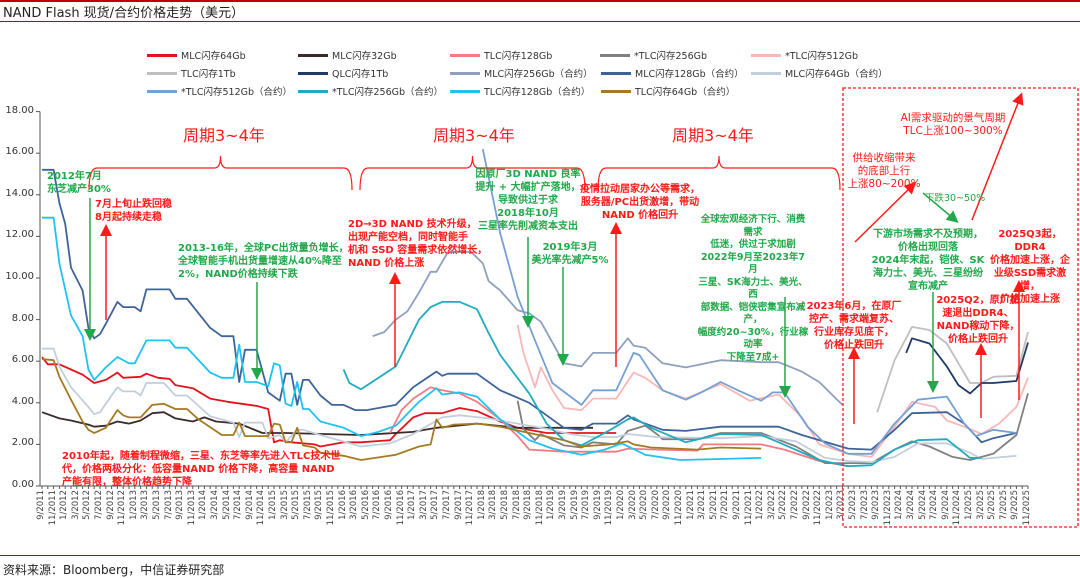  I want to click on legend-label: TLC闪存1Tb, so click(208, 74).